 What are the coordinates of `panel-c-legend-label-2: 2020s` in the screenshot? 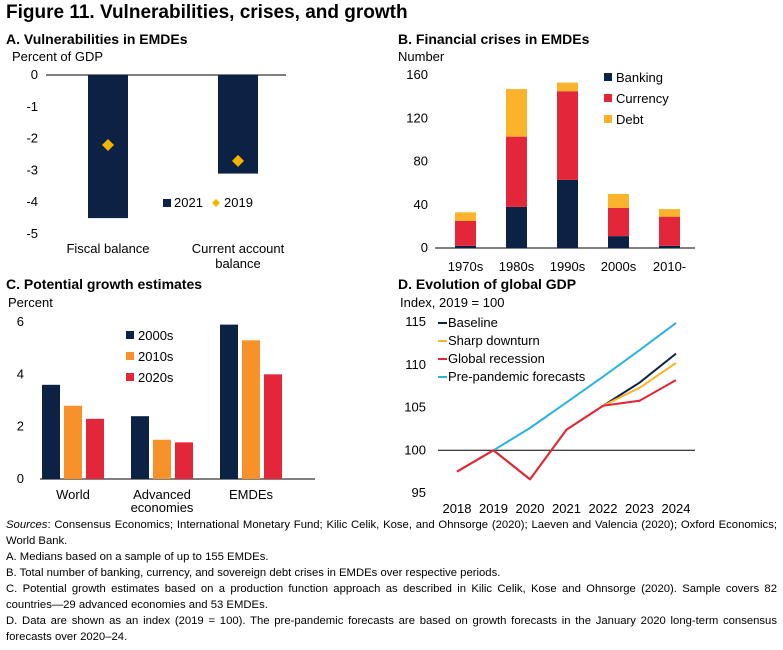 It's located at (156, 377).